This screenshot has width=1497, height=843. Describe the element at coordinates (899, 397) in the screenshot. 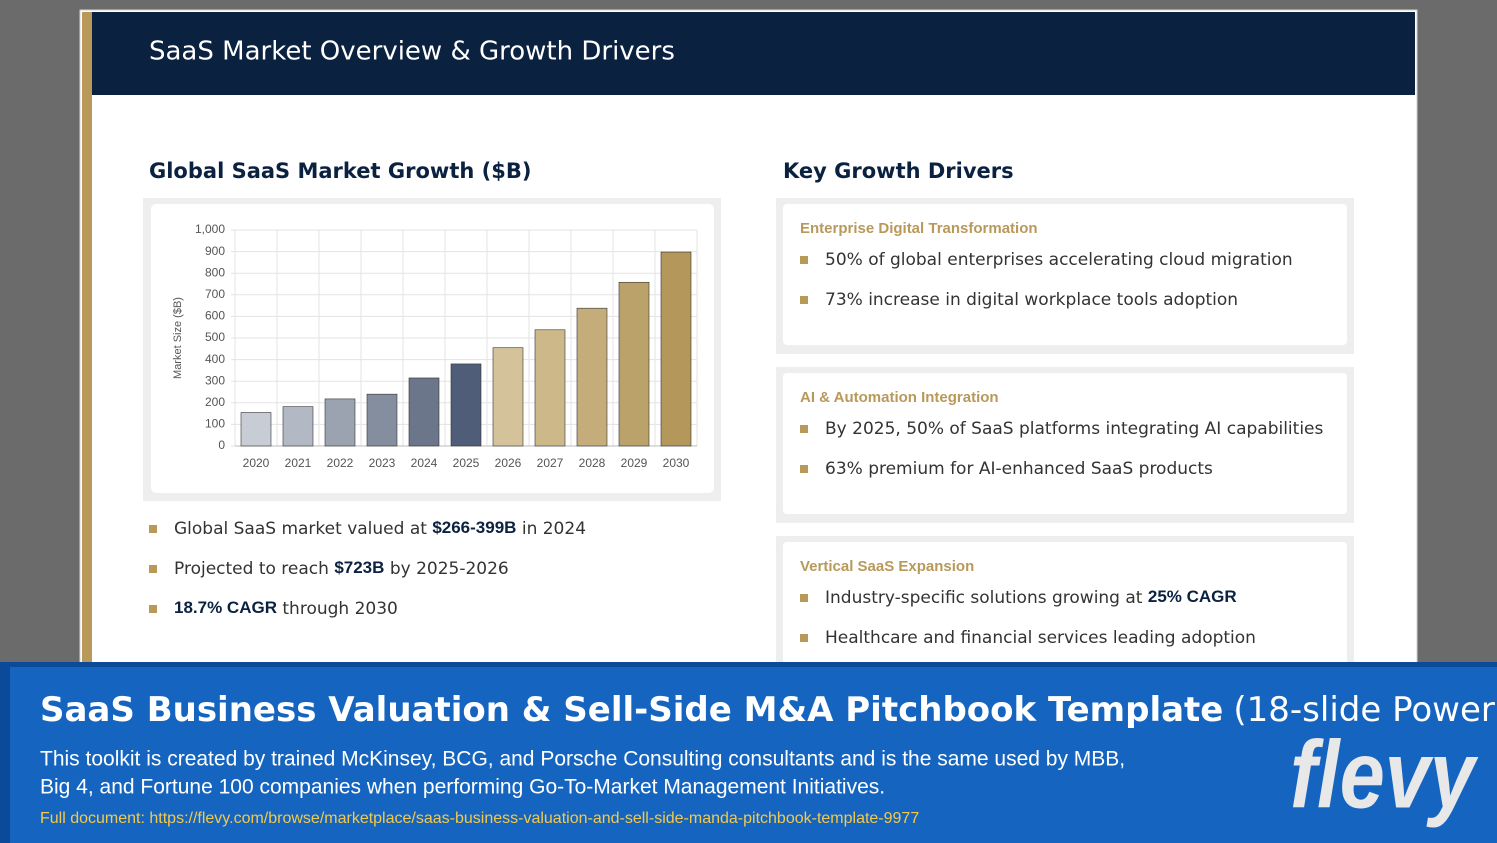

I see `card-title: AI & Automation Integration` at that location.